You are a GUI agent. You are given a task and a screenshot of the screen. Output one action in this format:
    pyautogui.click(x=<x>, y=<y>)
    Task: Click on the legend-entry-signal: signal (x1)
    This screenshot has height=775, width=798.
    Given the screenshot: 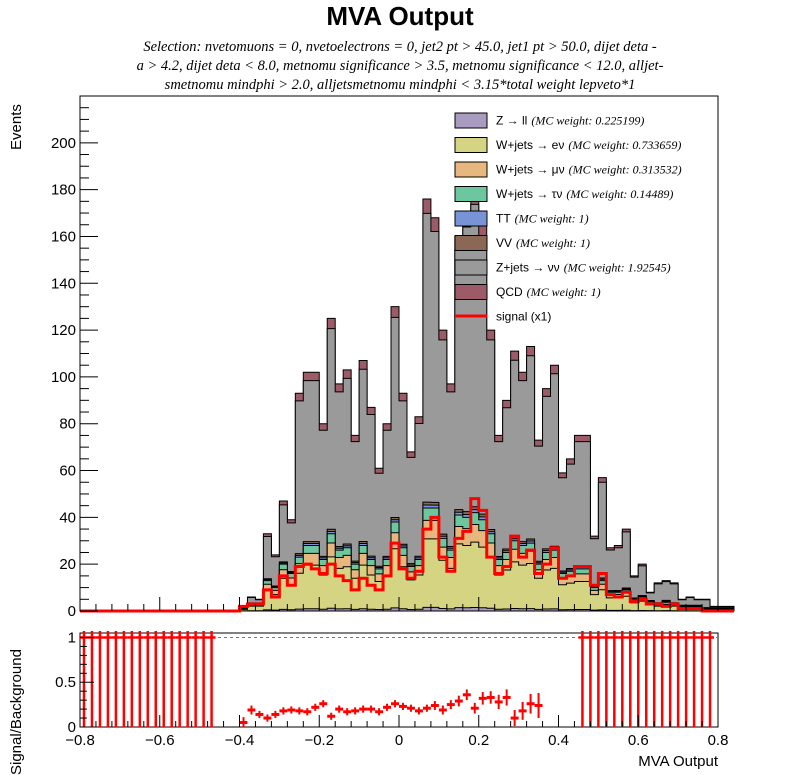 What is the action you would take?
    pyautogui.click(x=523, y=317)
    